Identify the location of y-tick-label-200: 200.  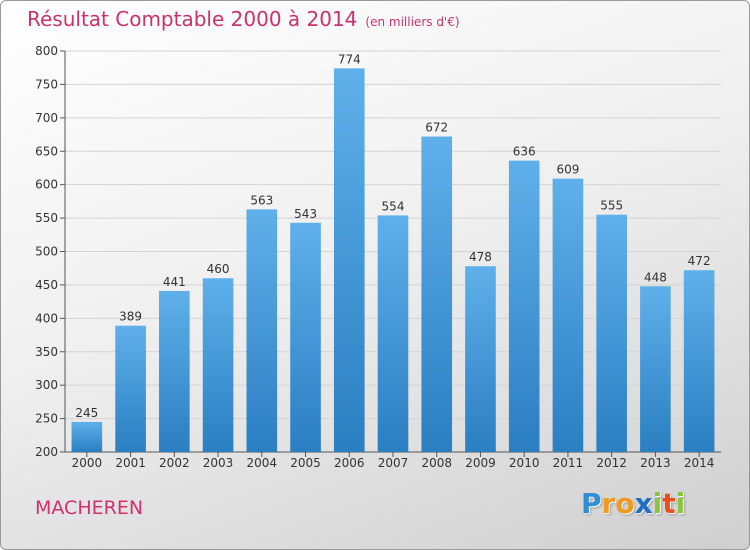
(46, 452).